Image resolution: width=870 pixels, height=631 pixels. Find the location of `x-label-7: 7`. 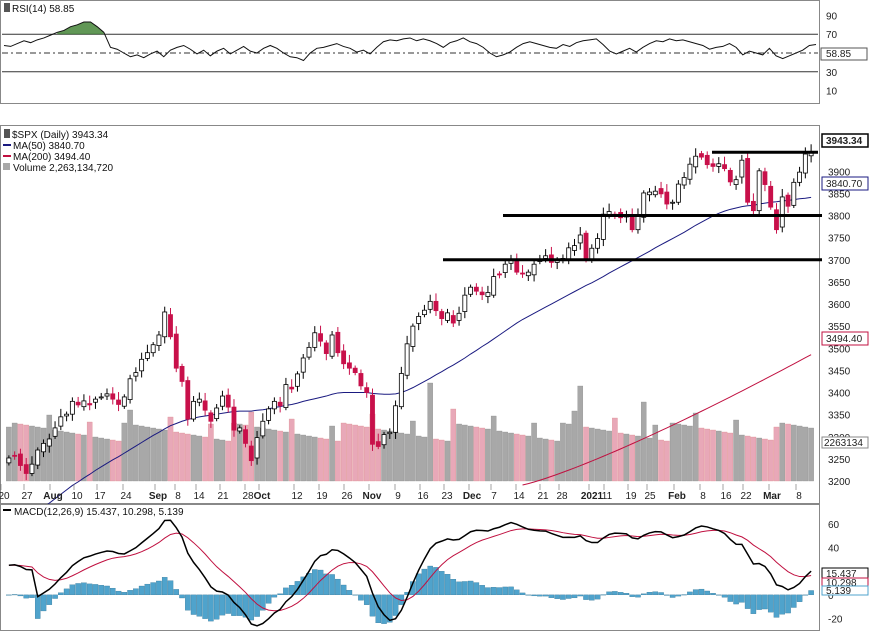

x-label-7: 7 is located at coordinates (494, 496).